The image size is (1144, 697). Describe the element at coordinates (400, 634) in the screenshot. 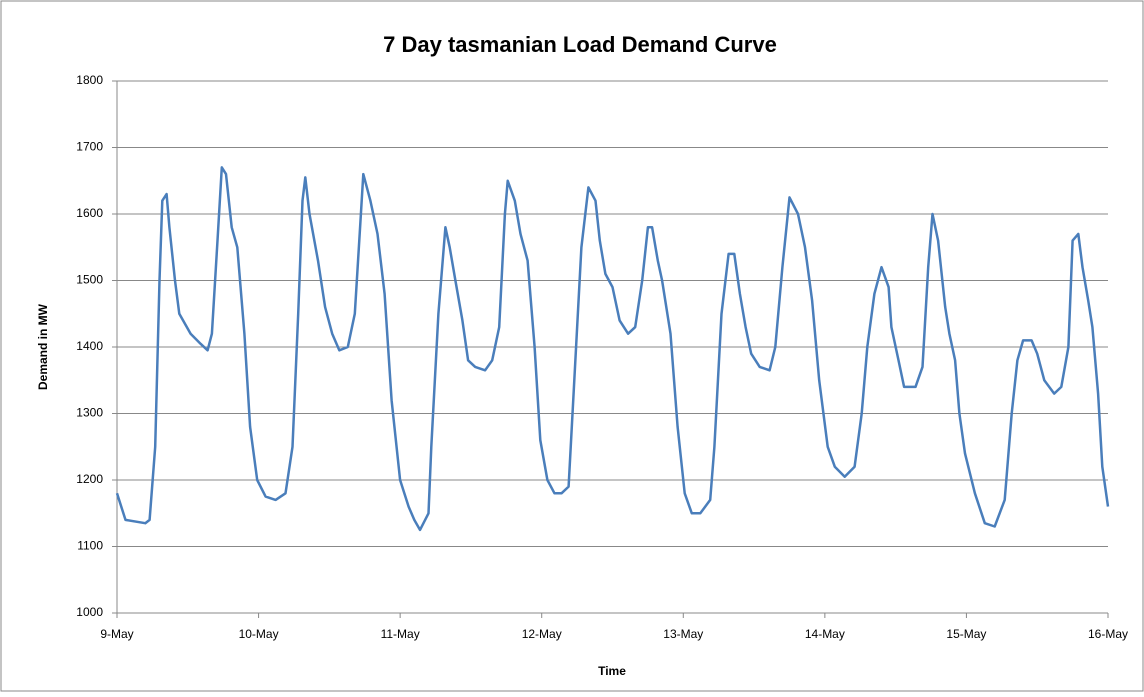

I see `x-tick-label: 11-May` at that location.